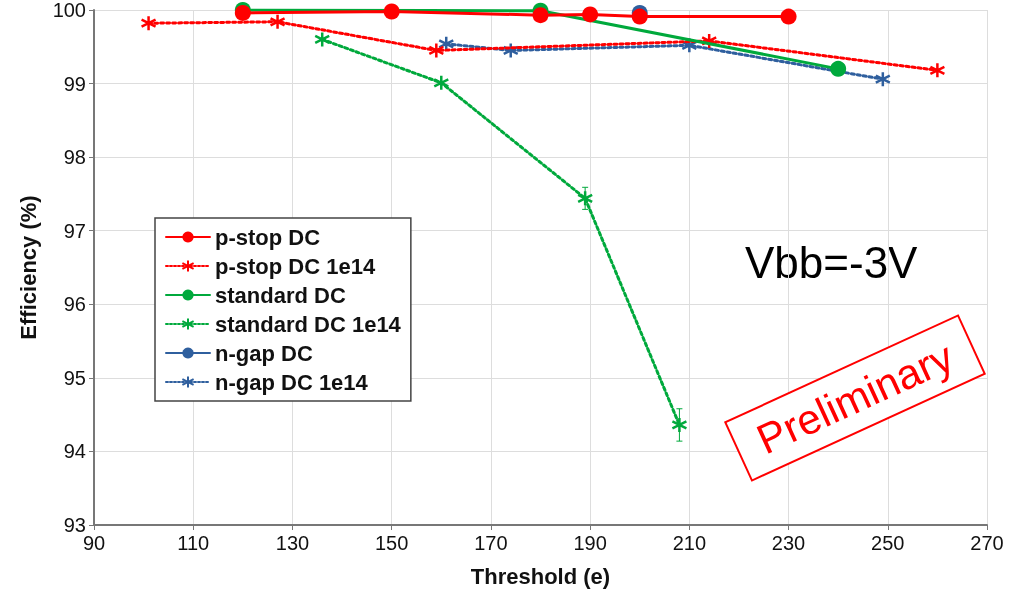 The height and width of the screenshot is (598, 1013). What do you see at coordinates (888, 543) in the screenshot?
I see `x-tick-label: 250` at bounding box center [888, 543].